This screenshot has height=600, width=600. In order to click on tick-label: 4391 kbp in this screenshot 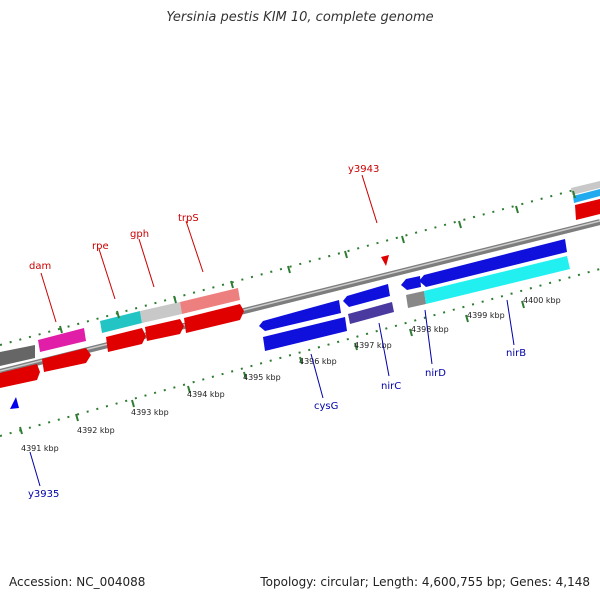, I will do `click(40, 448)`.